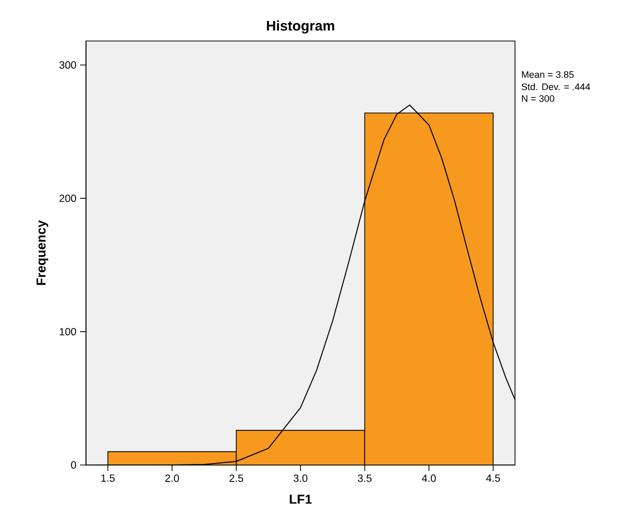 Image resolution: width=634 pixels, height=531 pixels. Describe the element at coordinates (68, 198) in the screenshot. I see `y-tick-label: 200` at that location.